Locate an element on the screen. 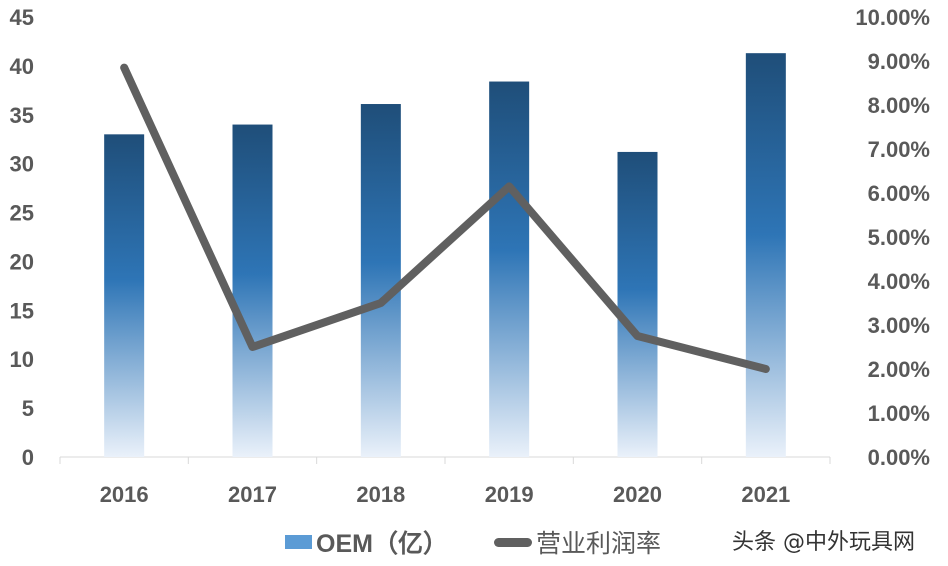  left-axis-tick: 30 is located at coordinates (22, 164).